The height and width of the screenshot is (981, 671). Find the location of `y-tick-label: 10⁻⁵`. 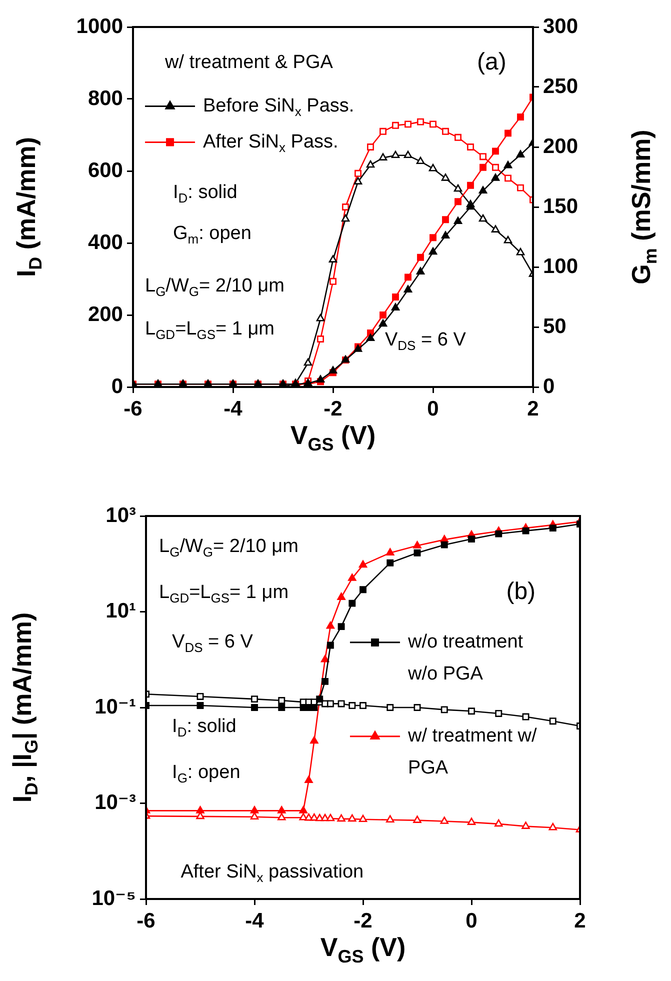

y-tick-label: 10⁻⁵ is located at coordinates (114, 898).